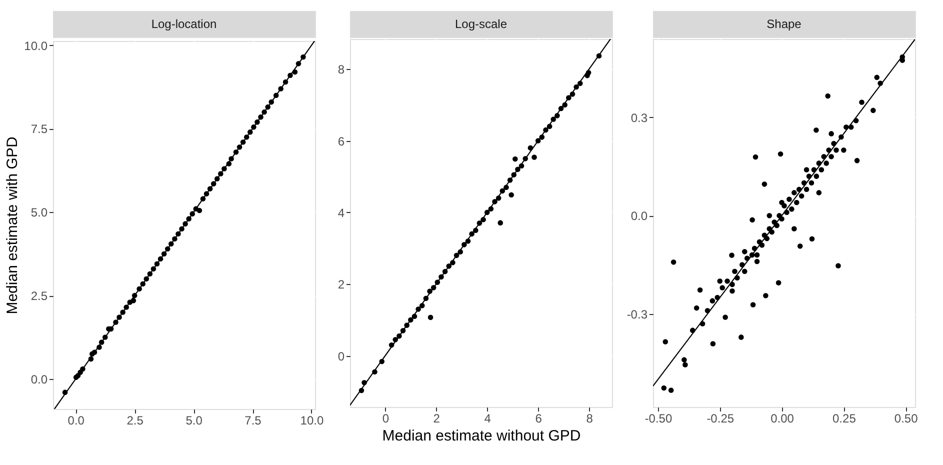  What do you see at coordinates (436, 419) in the screenshot?
I see `x-tick-label: 2` at bounding box center [436, 419].